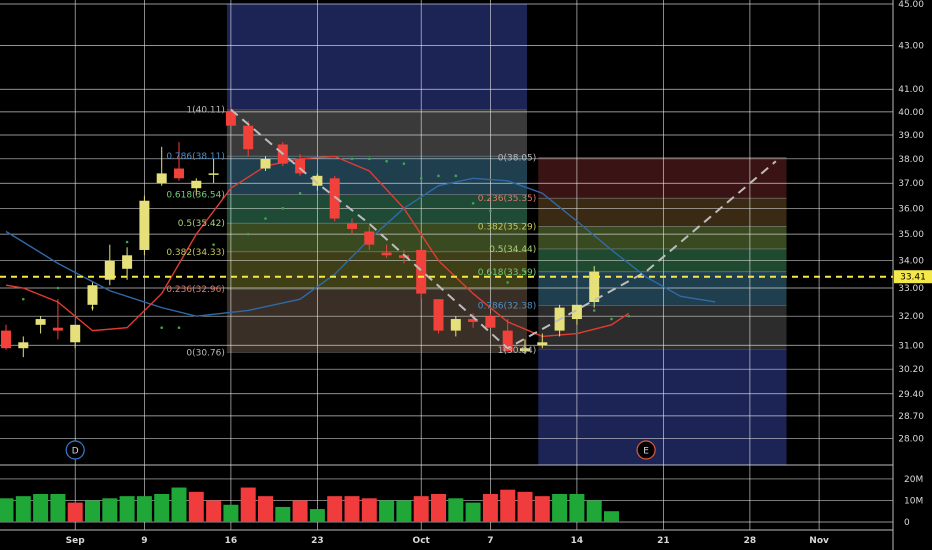 This screenshot has height=550, width=932. What do you see at coordinates (911, 262) in the screenshot?
I see `price-tick-label: 34.00` at bounding box center [911, 262].